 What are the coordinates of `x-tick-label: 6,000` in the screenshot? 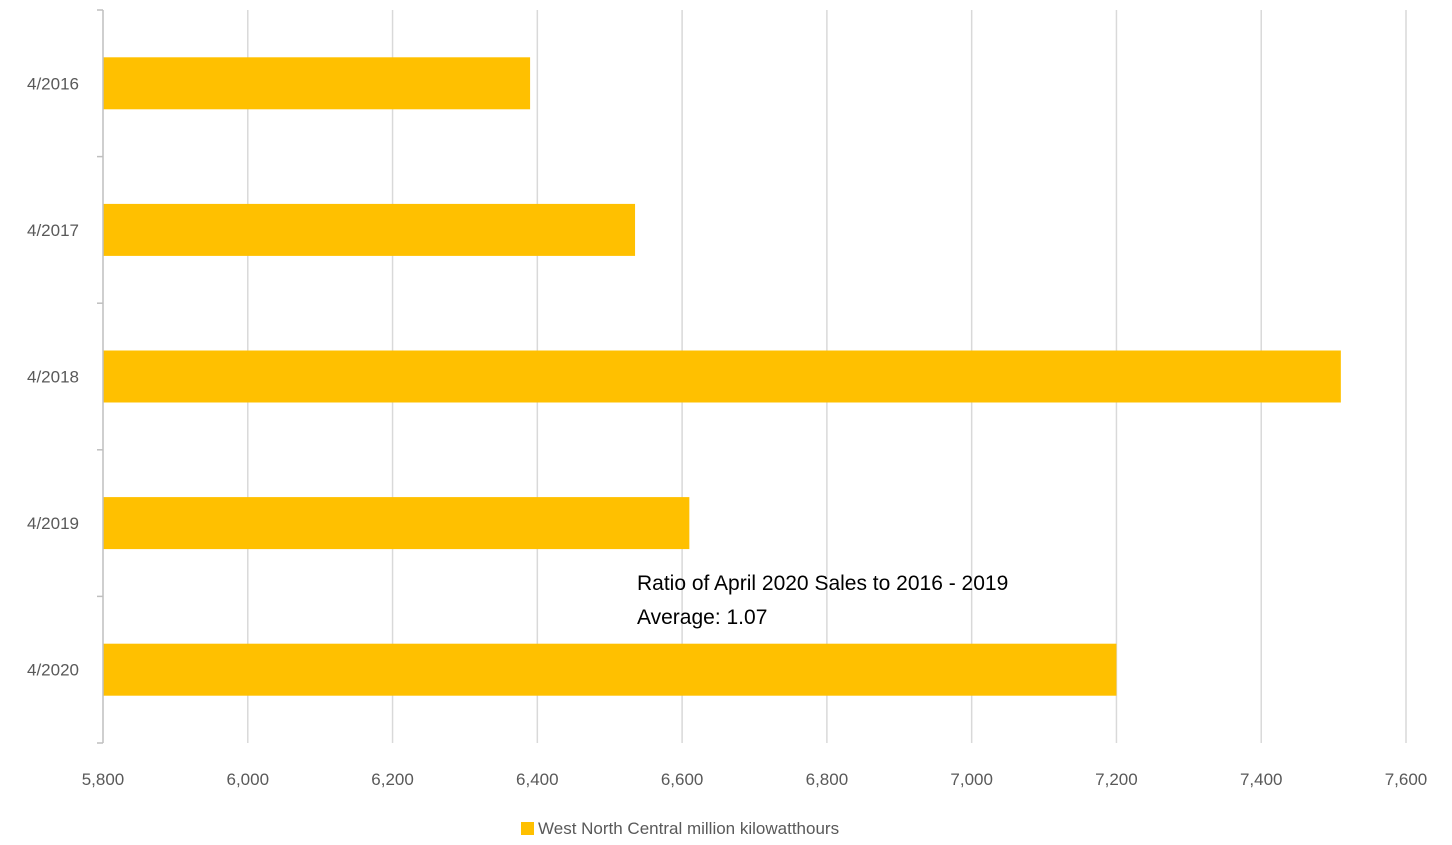 It's located at (248, 779).